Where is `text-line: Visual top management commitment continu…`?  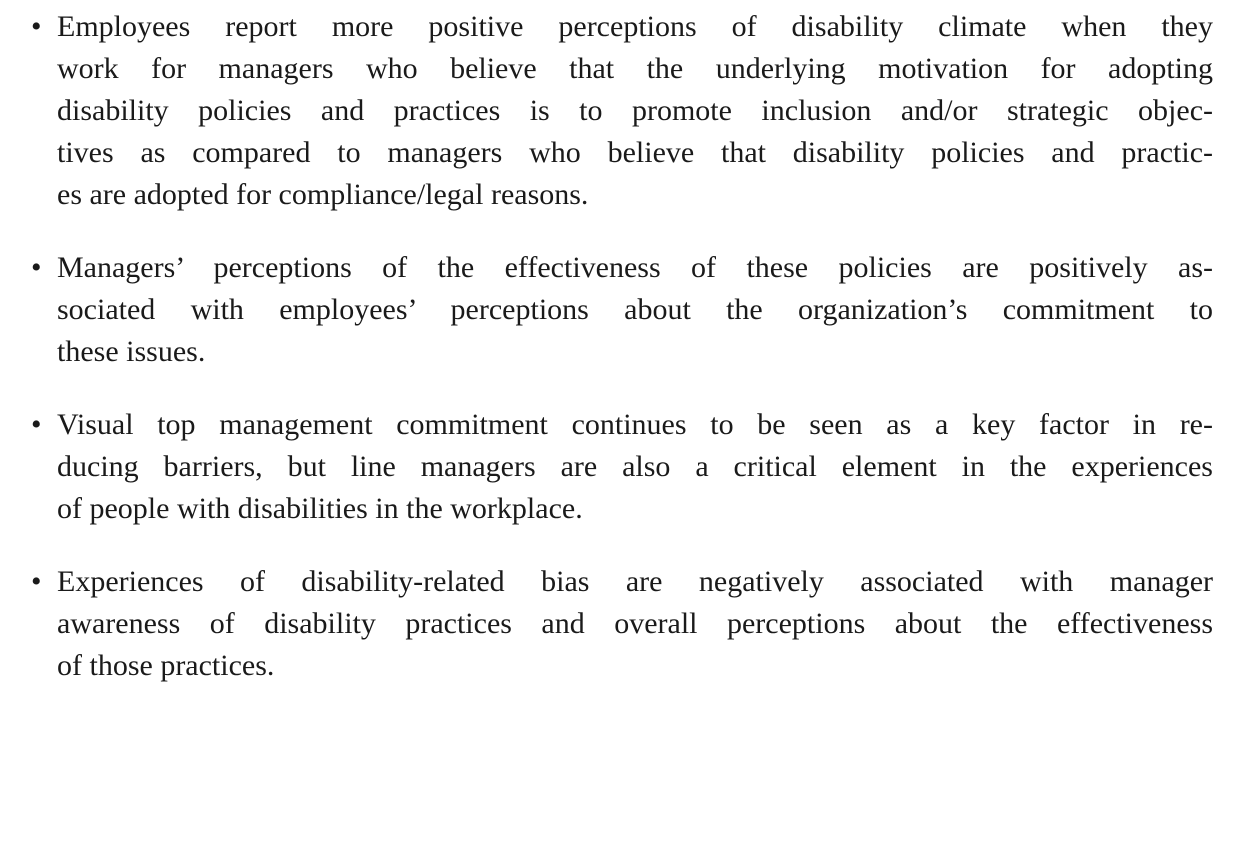 text-line: Visual top management commitment continu… is located at coordinates (635, 424).